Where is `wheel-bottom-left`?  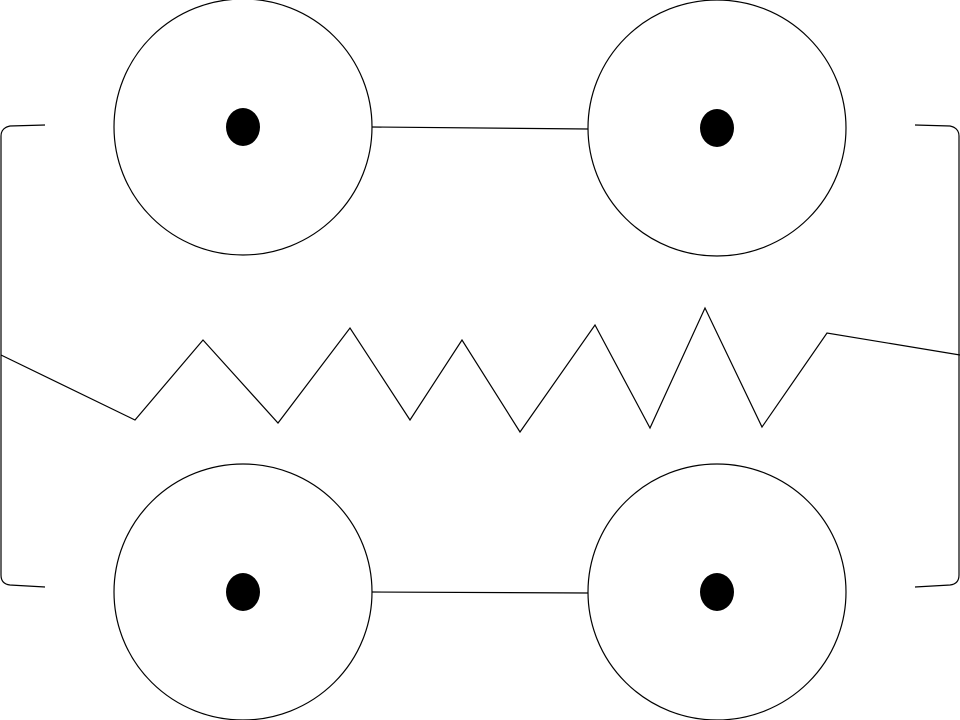
wheel-bottom-left is located at coordinates (243, 591).